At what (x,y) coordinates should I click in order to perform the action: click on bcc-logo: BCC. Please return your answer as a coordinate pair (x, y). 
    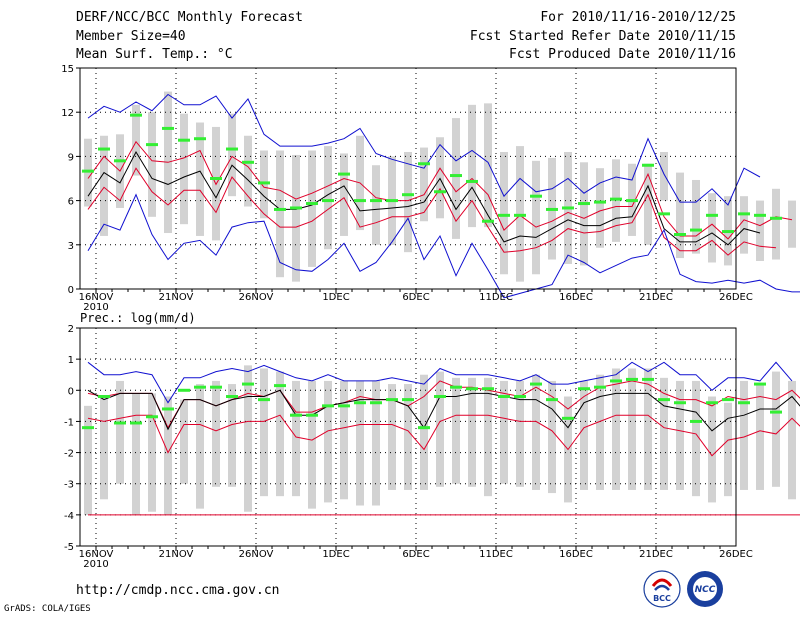
    Looking at the image, I should click on (662, 589).